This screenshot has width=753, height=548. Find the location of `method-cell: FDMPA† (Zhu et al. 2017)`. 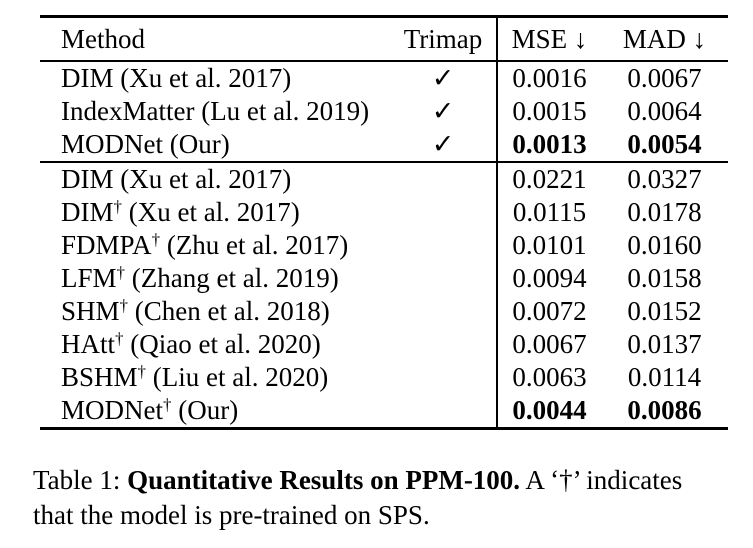

method-cell: FDMPA† (Zhu et al. 2017) is located at coordinates (215, 245).